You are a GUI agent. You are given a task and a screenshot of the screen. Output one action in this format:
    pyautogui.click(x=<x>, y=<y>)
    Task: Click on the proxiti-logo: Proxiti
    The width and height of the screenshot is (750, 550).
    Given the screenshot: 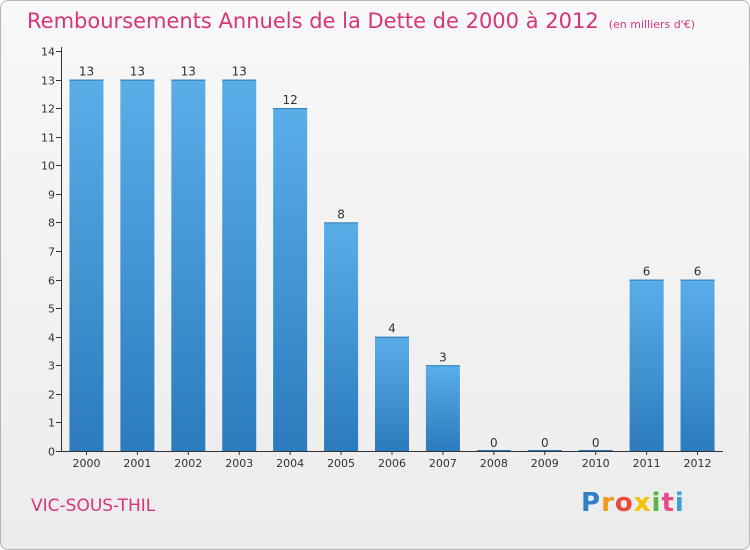 What is the action you would take?
    pyautogui.click(x=633, y=503)
    